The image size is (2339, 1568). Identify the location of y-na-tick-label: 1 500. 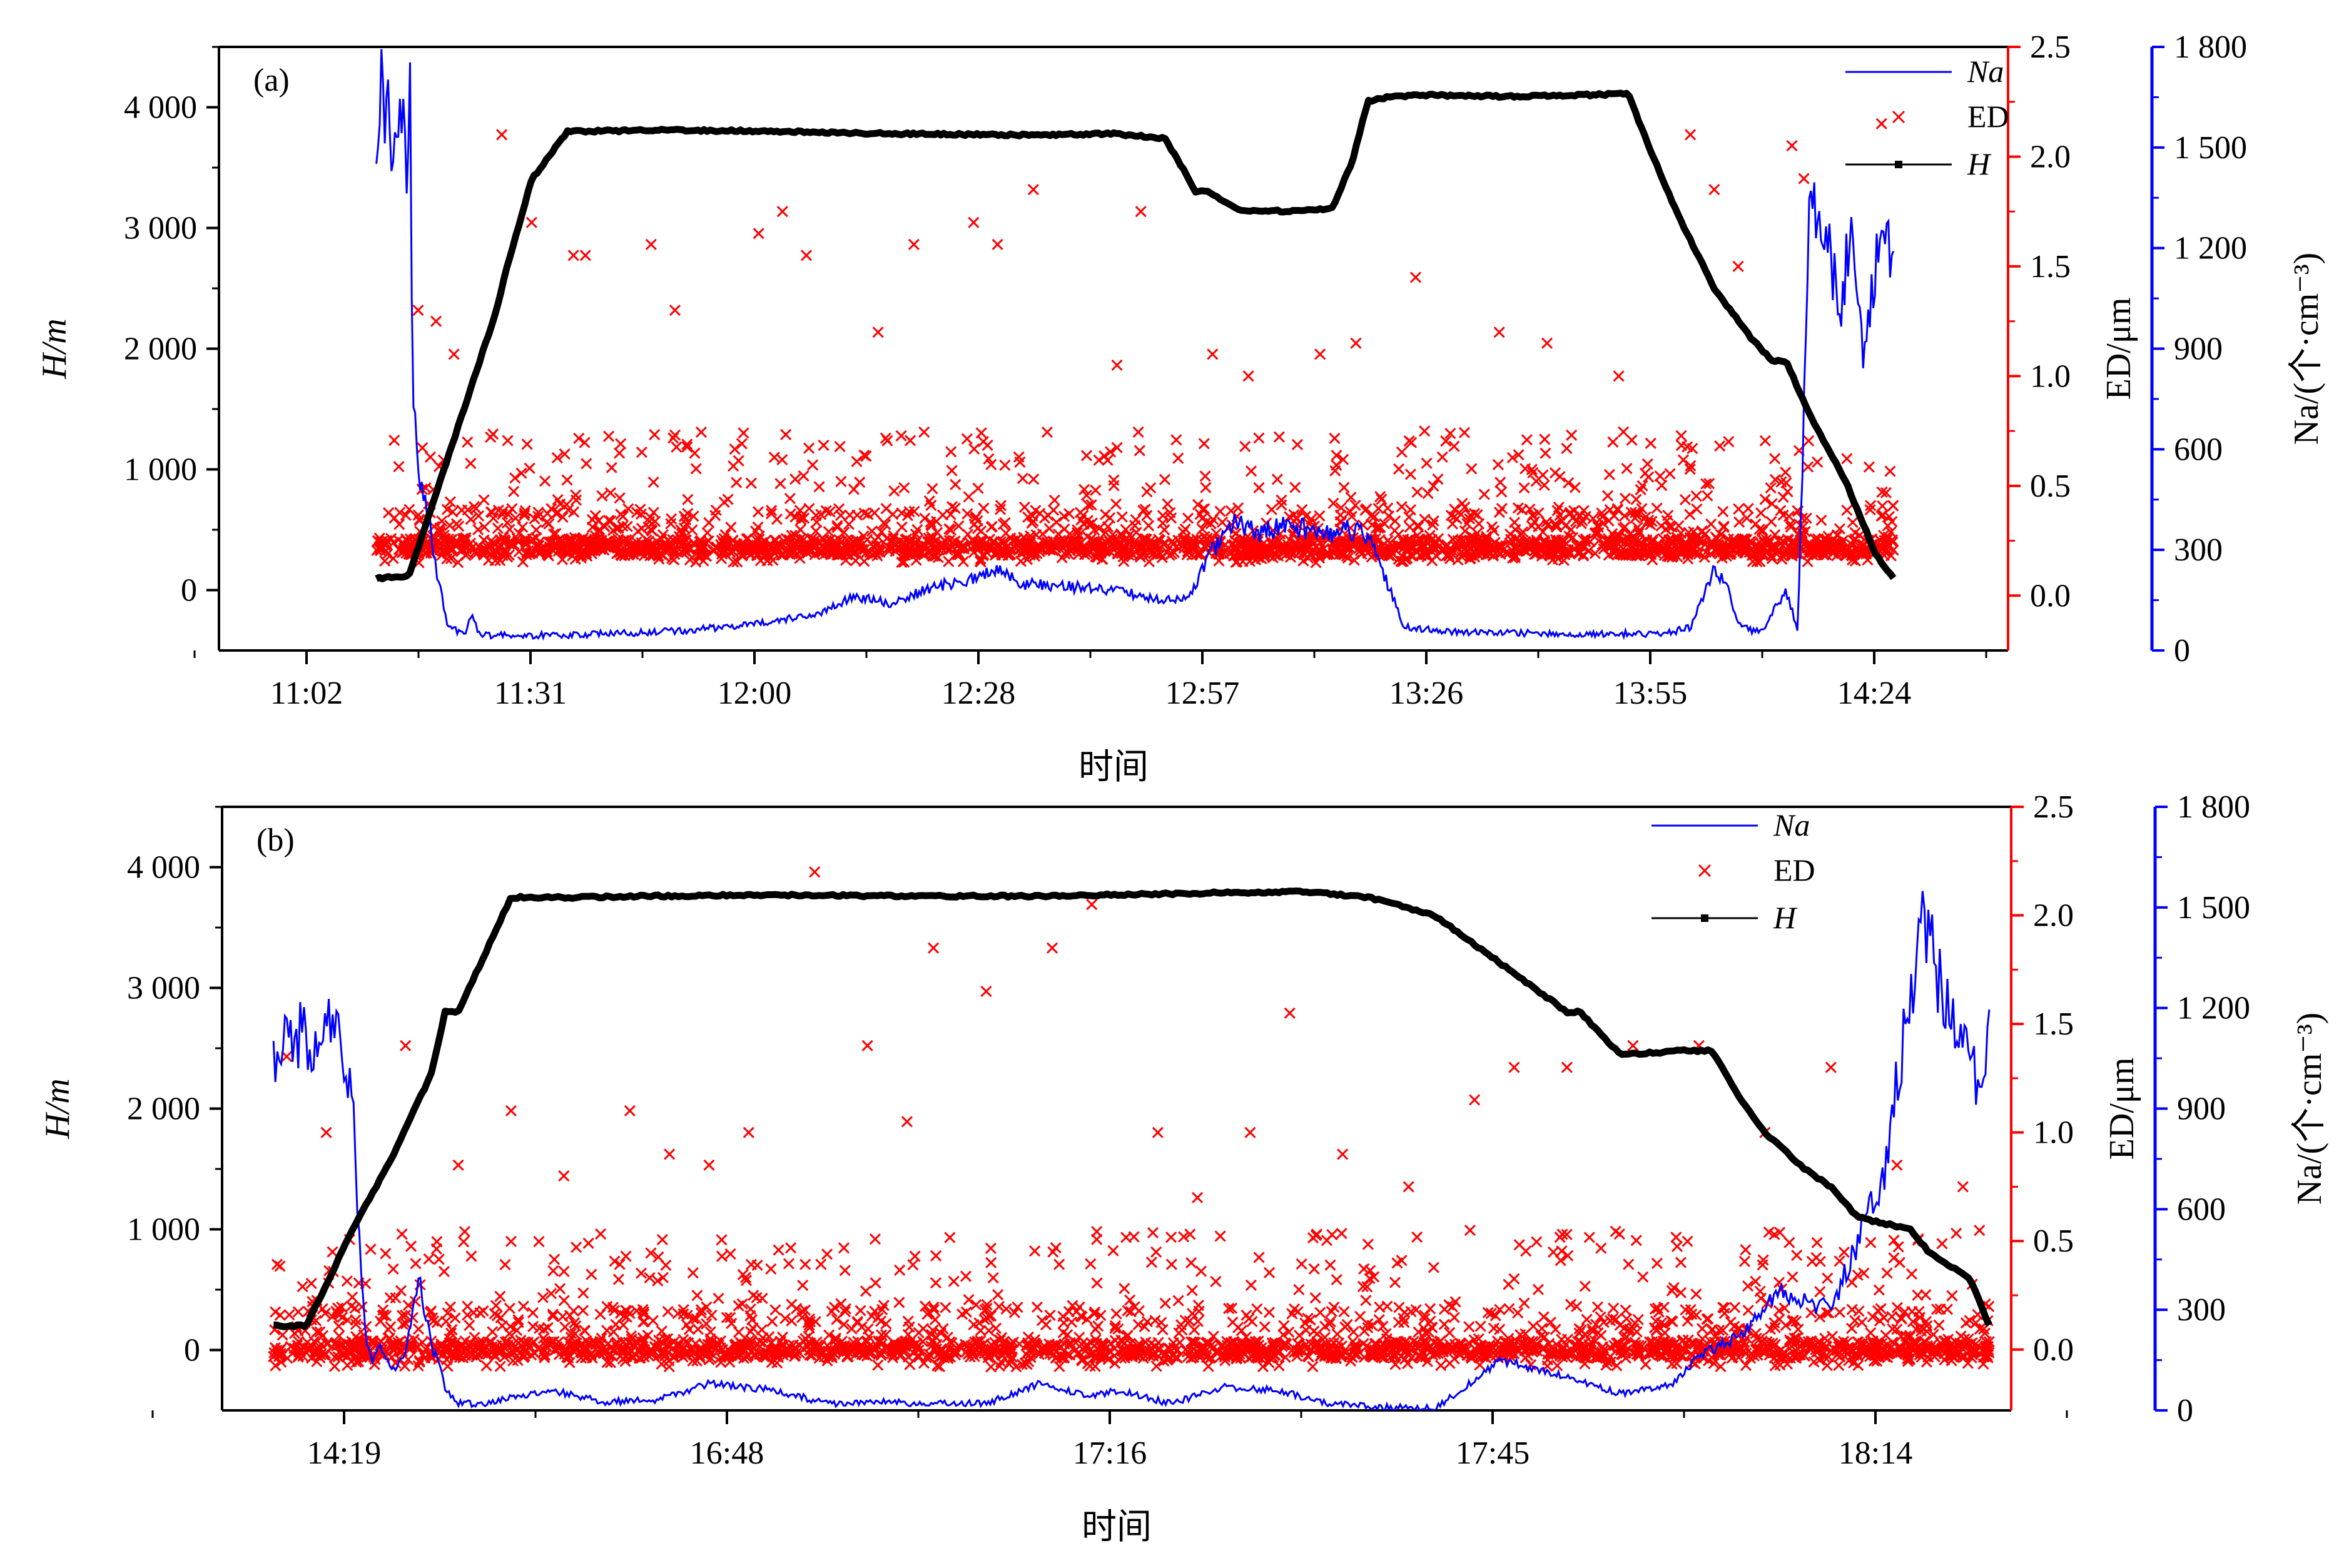
(2210, 148).